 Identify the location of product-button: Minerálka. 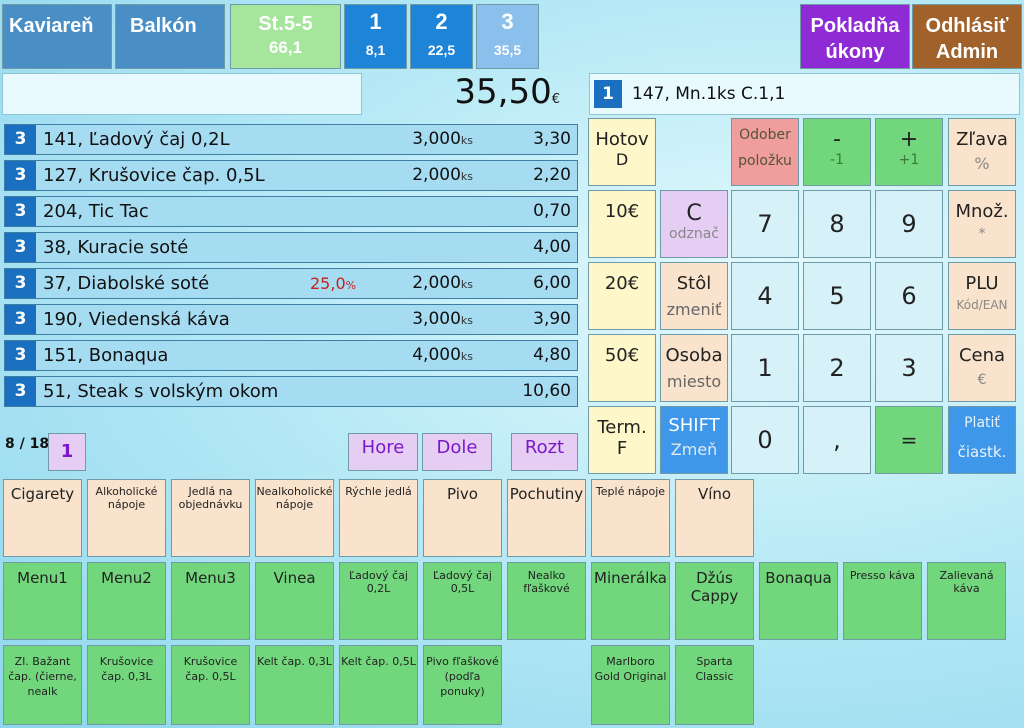
(630, 601).